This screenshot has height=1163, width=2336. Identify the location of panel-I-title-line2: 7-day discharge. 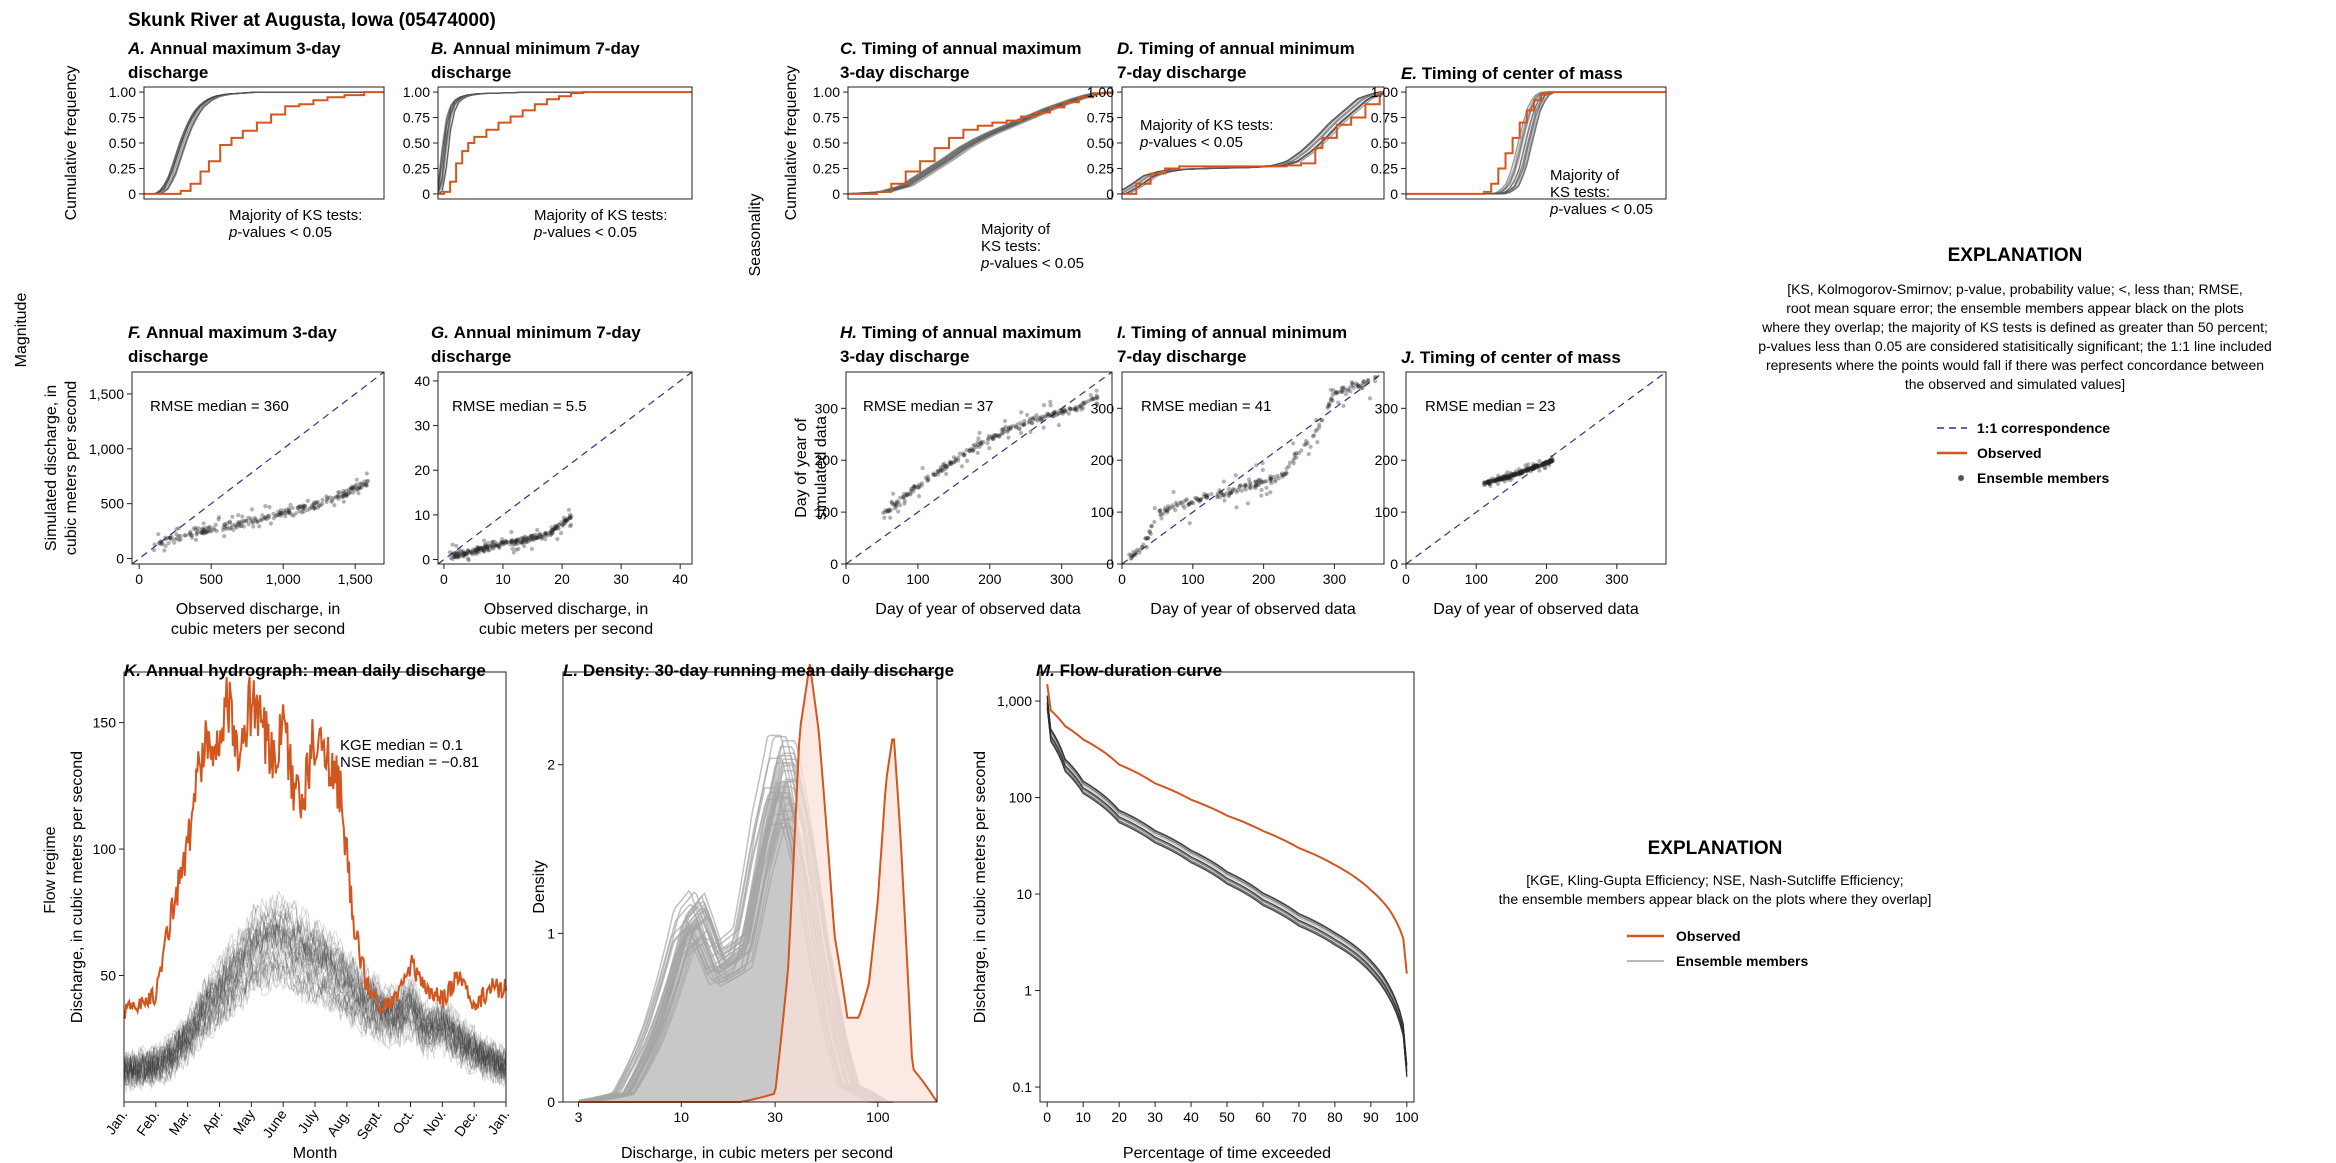
(1181, 356).